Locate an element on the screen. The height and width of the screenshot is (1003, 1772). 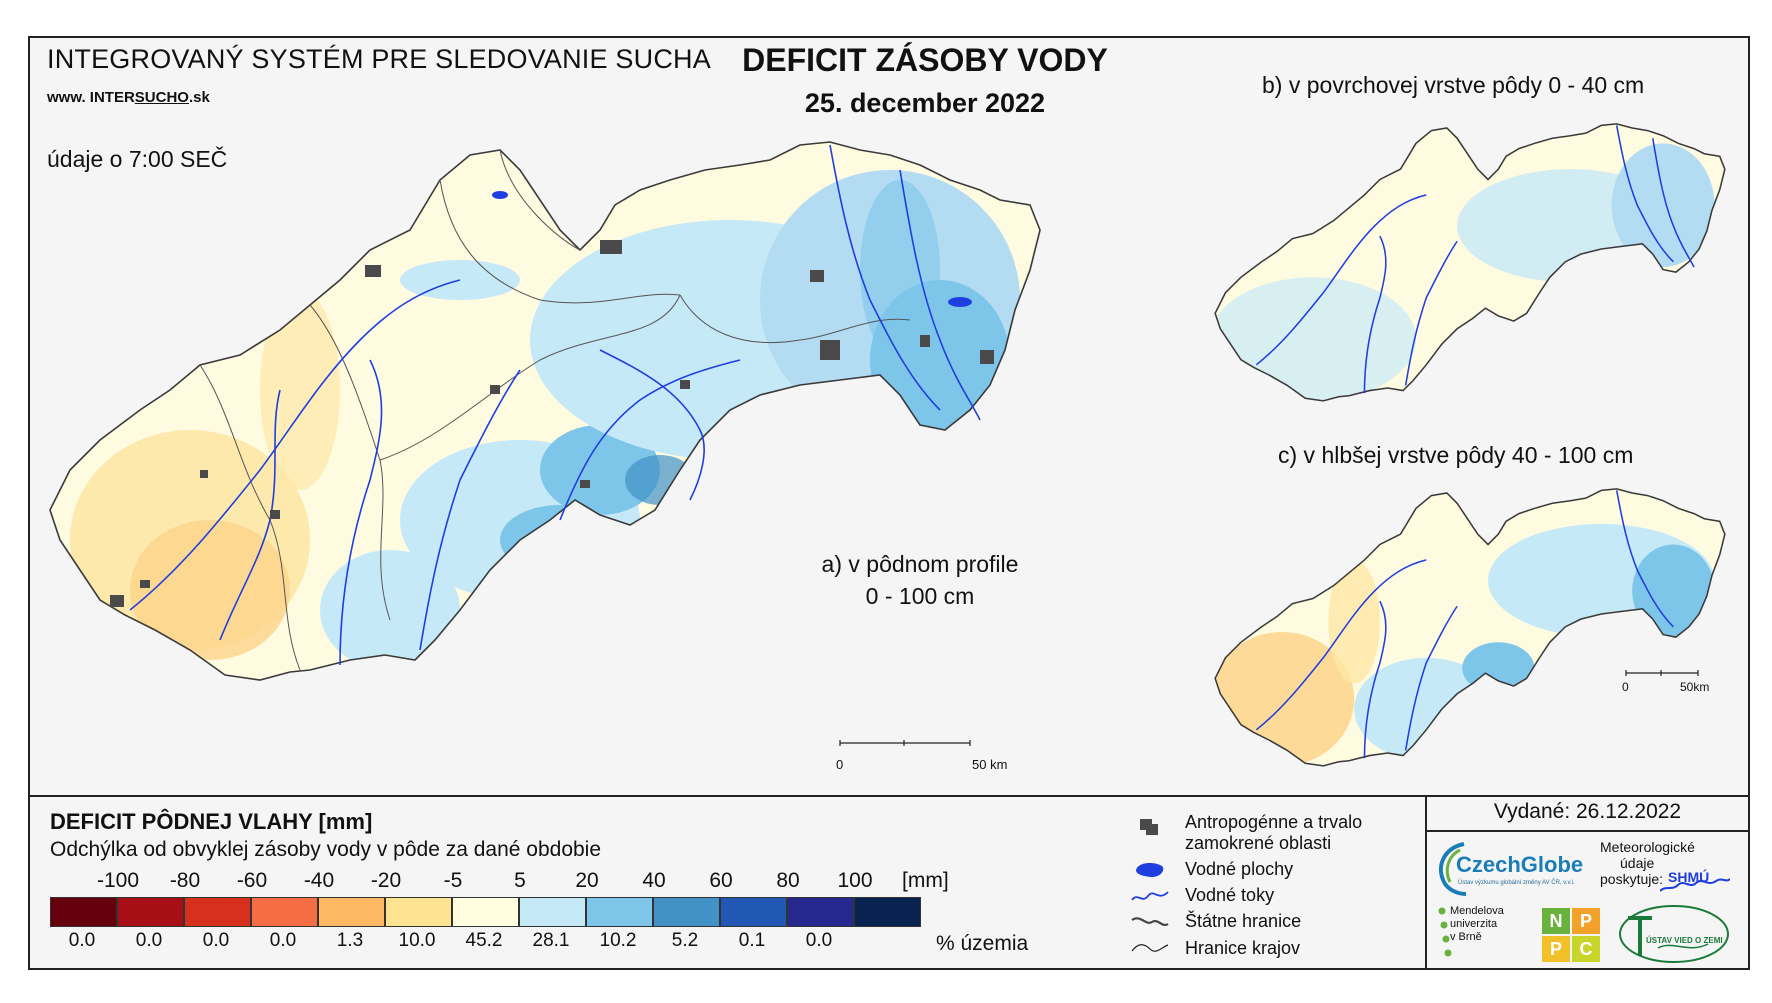
water-body-icon is located at coordinates (1150, 870).